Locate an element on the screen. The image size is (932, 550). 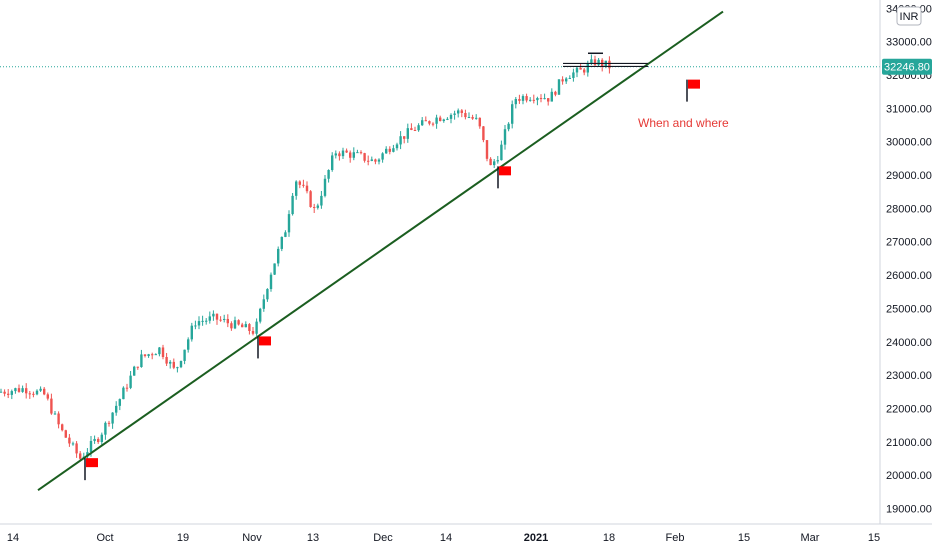
time-tick-label: Dec is located at coordinates (383, 538).